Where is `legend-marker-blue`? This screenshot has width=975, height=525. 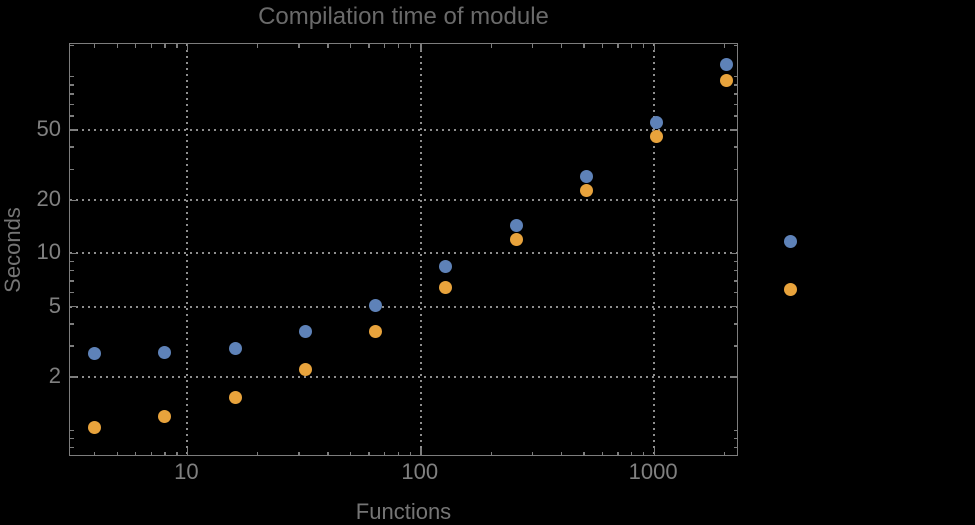
legend-marker-blue is located at coordinates (790, 241).